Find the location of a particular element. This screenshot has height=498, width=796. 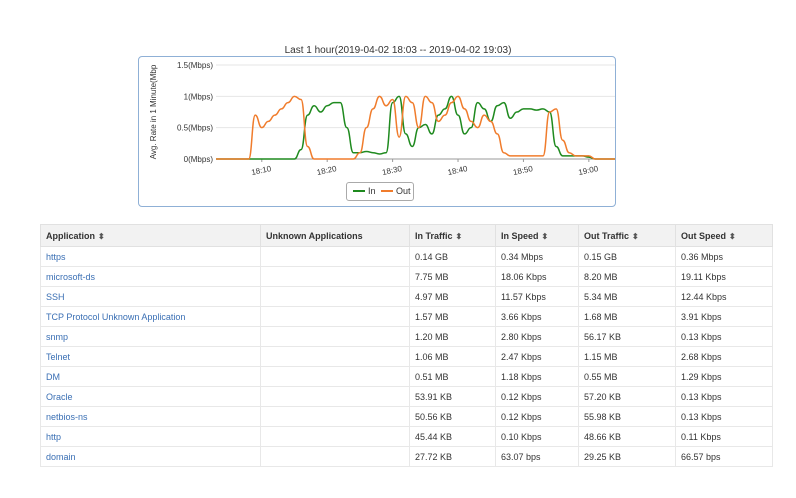

header-in-traffic: In Traffic ⬍ is located at coordinates (452, 235).